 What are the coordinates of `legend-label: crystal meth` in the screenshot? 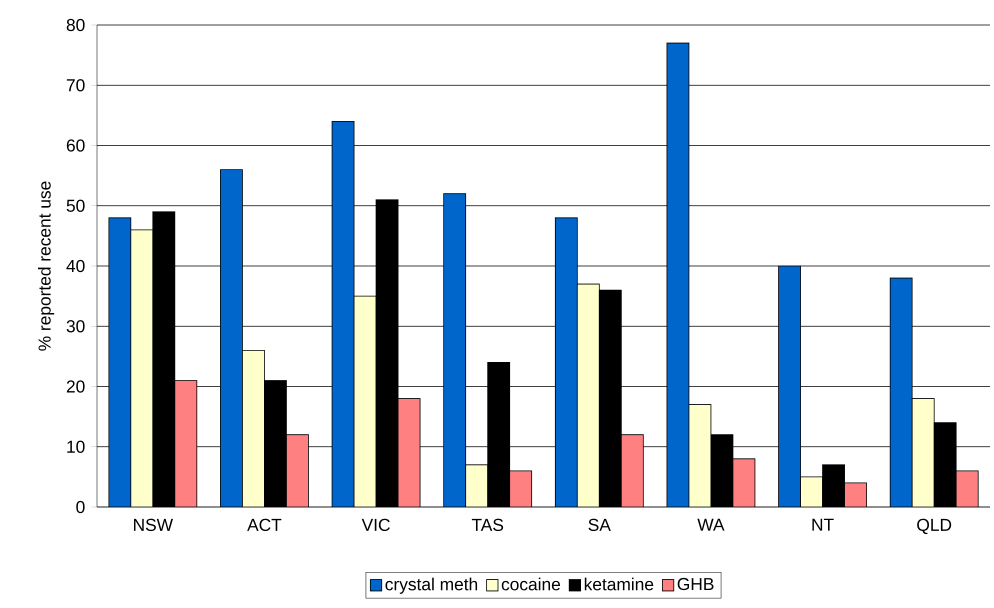 It's located at (432, 586).